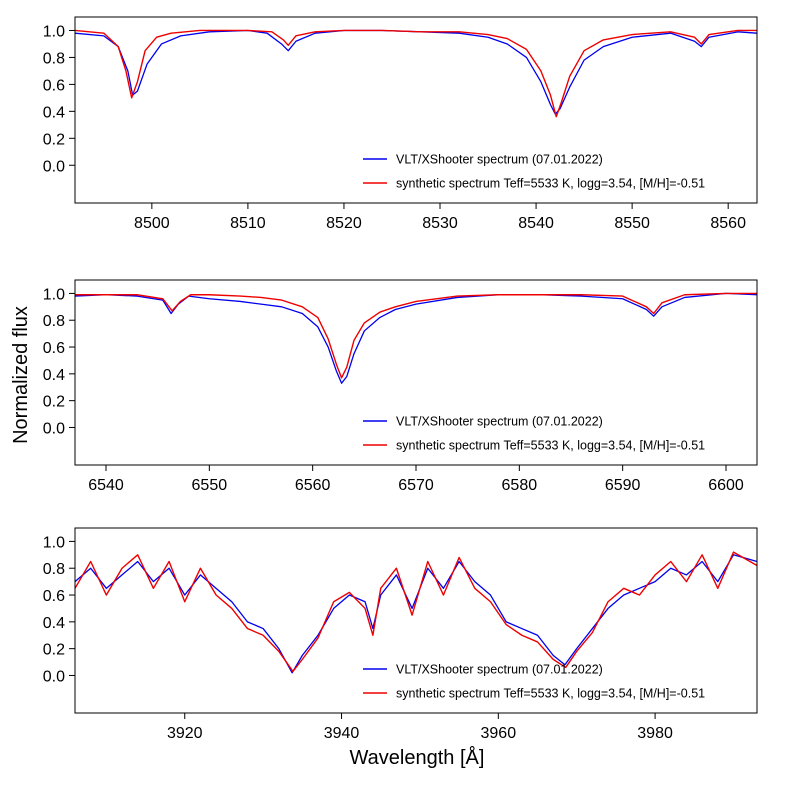 This screenshot has width=789, height=789. I want to click on x-tick-label: 8520, so click(344, 223).